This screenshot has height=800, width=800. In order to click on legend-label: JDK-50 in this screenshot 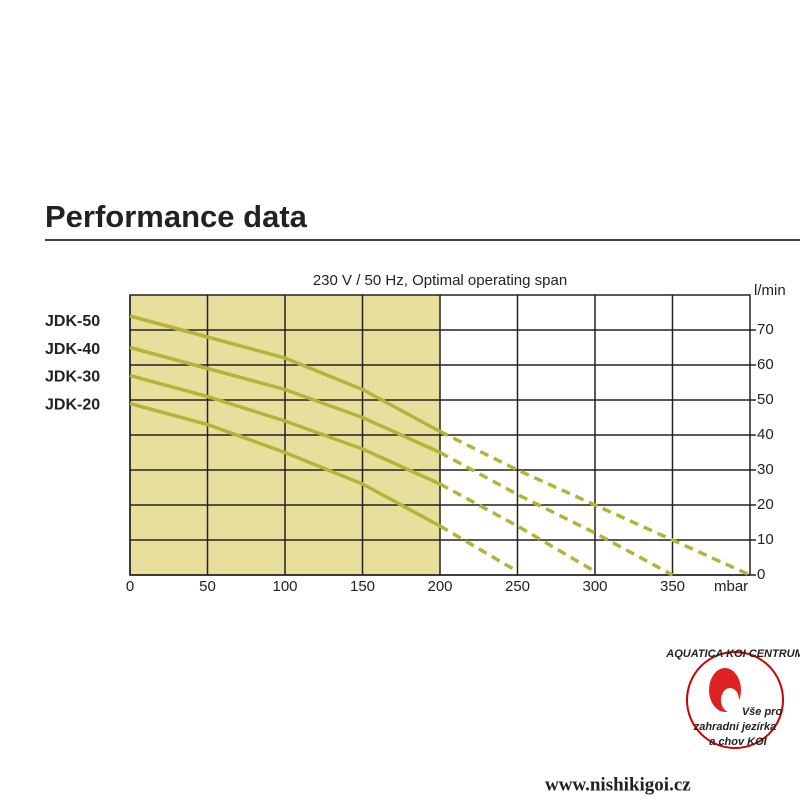, I will do `click(72, 321)`.